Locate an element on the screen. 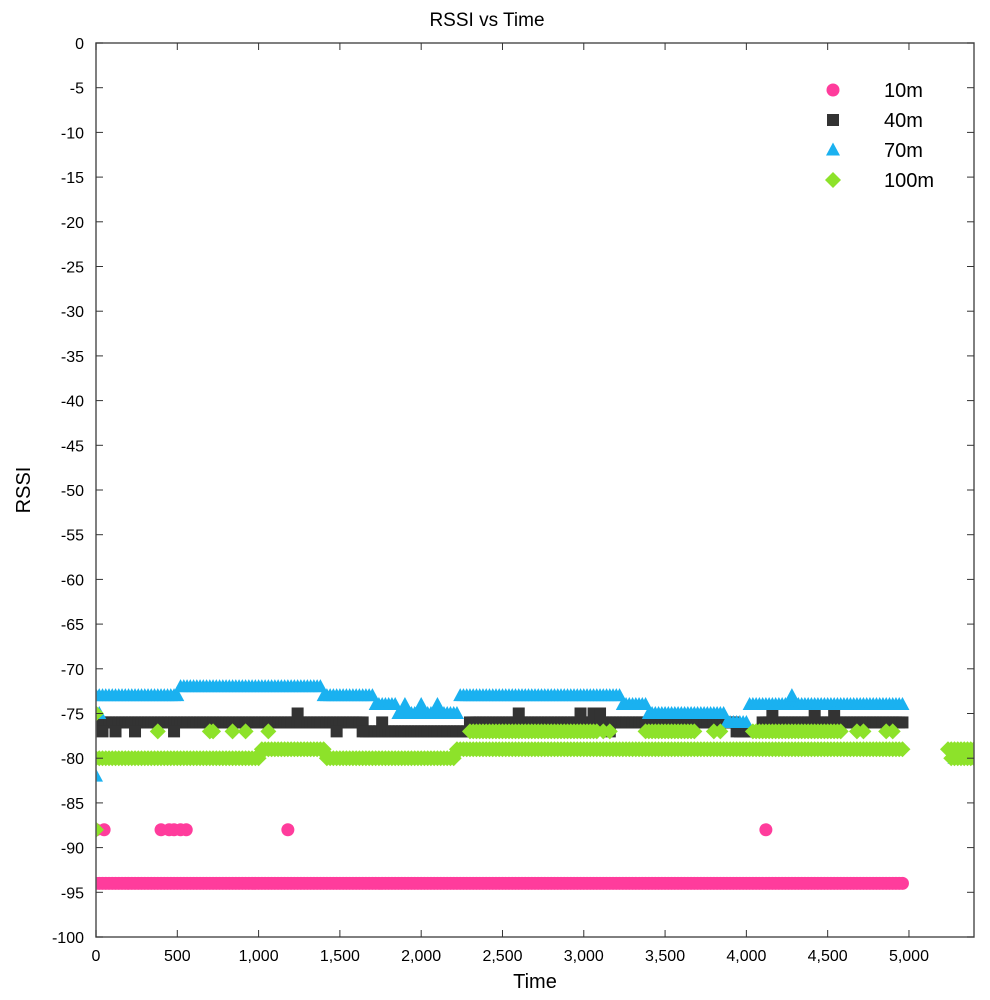 The height and width of the screenshot is (1000, 990). y-tick-label: -45 is located at coordinates (72, 446).